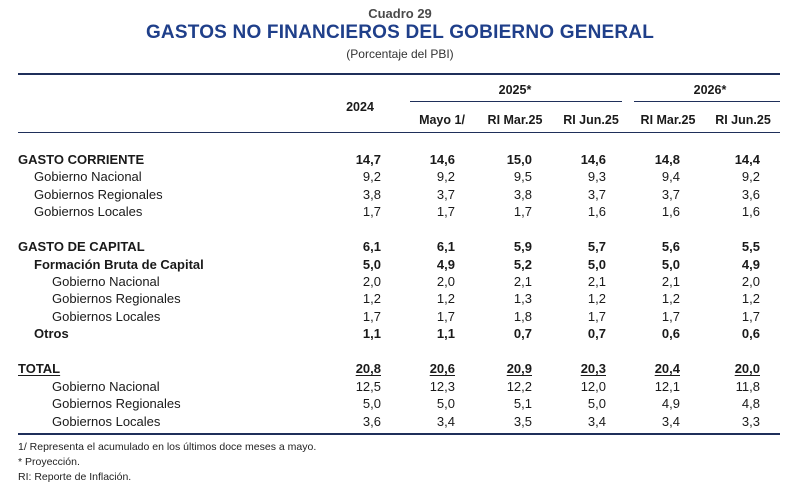 This screenshot has height=493, width=800. Describe the element at coordinates (747, 386) in the screenshot. I see `table-cell: 11,8` at that location.